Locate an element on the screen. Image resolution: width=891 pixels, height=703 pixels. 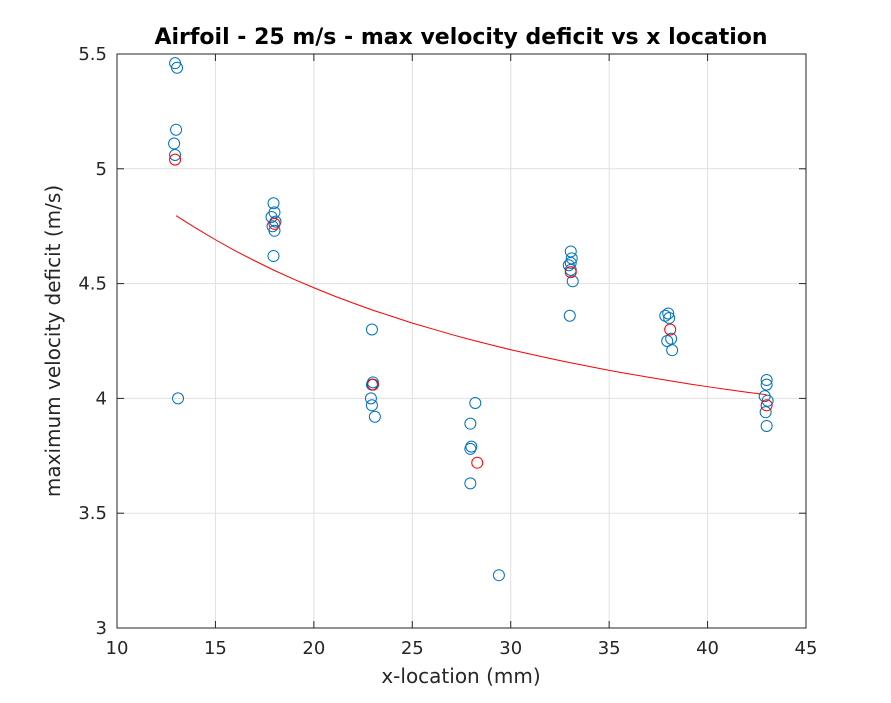
y-tick-label: 5.5 is located at coordinates (92, 54).